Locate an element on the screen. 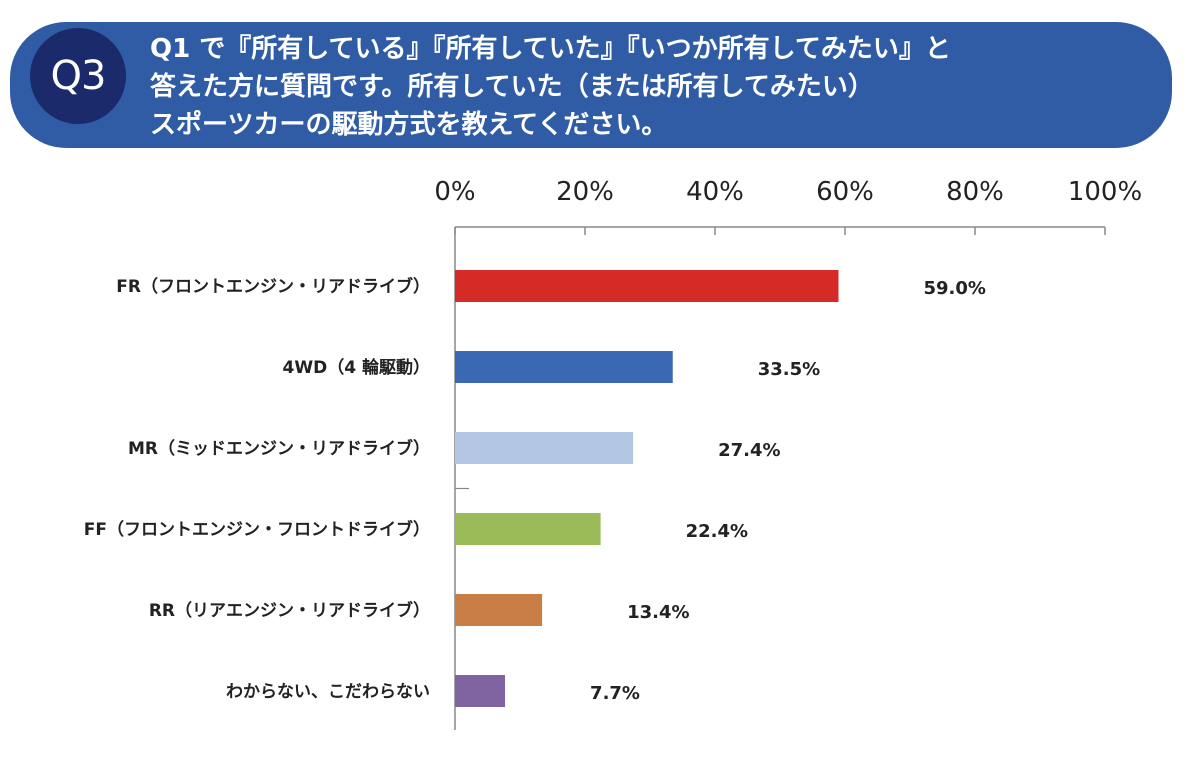  question-line-3: スポーツカーの駆動方式を教えてください。 is located at coordinates (409, 125).